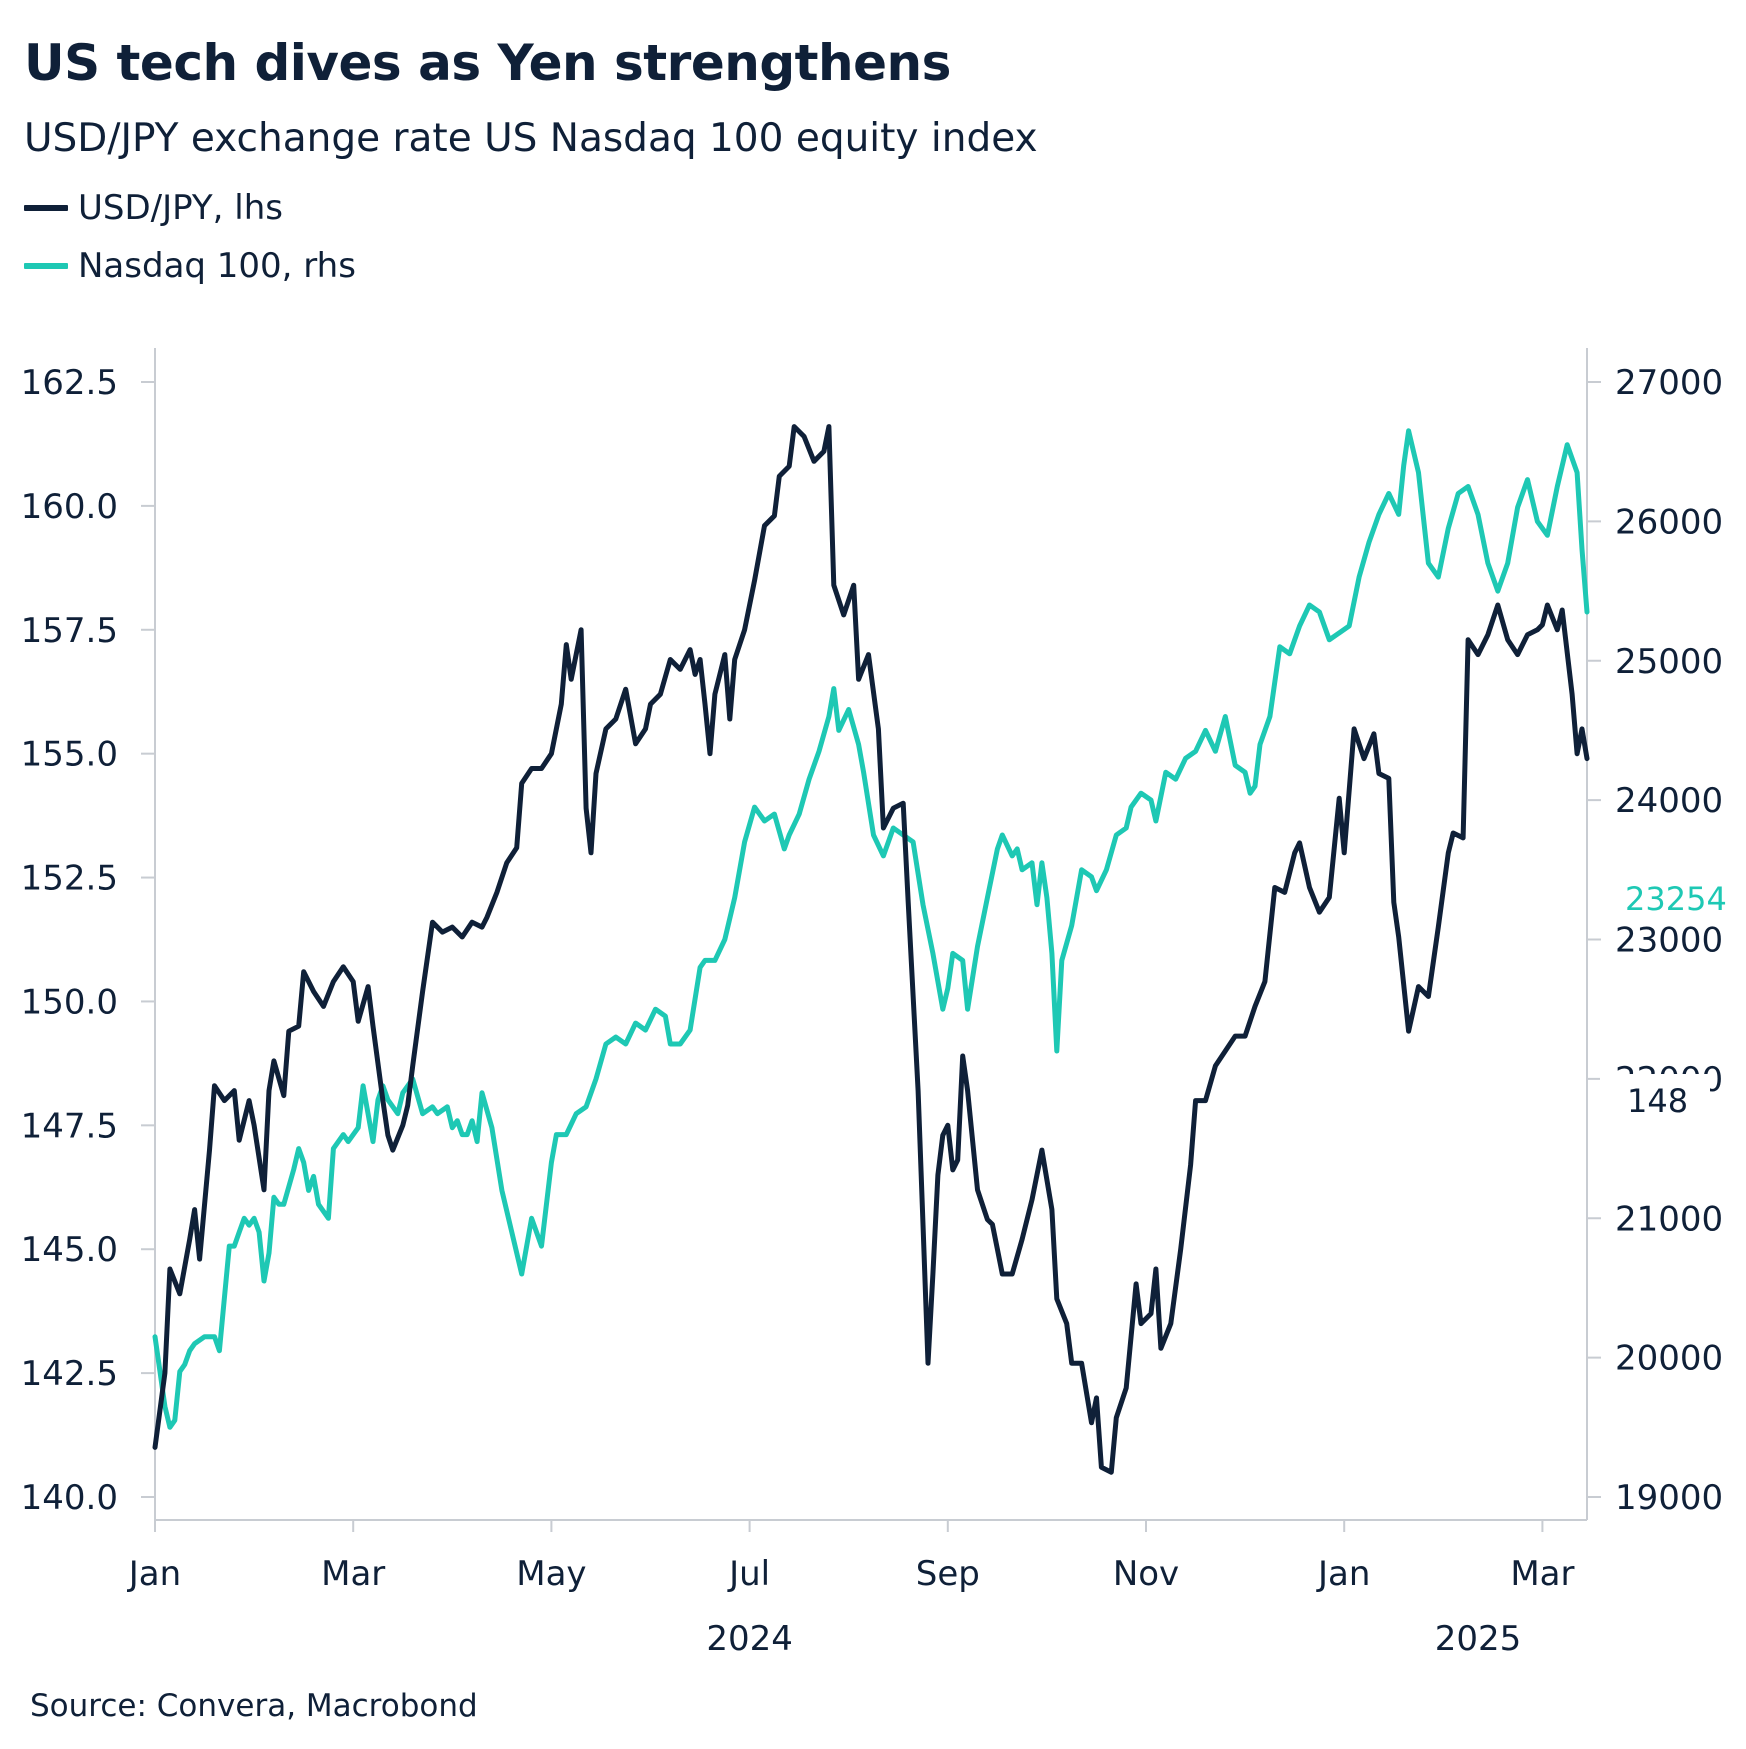  I want to click on left-tick-label: 160.0, so click(69, 507).